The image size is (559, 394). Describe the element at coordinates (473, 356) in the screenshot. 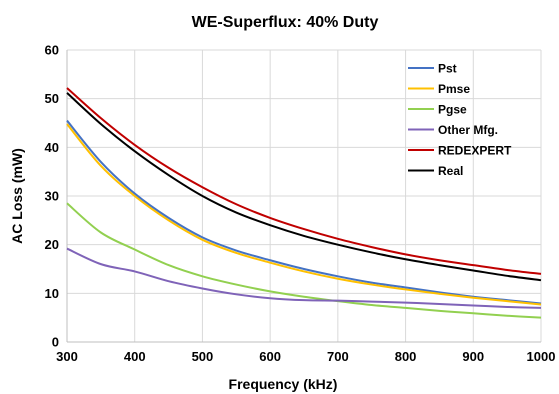

I see `x-tick-label: 900` at that location.